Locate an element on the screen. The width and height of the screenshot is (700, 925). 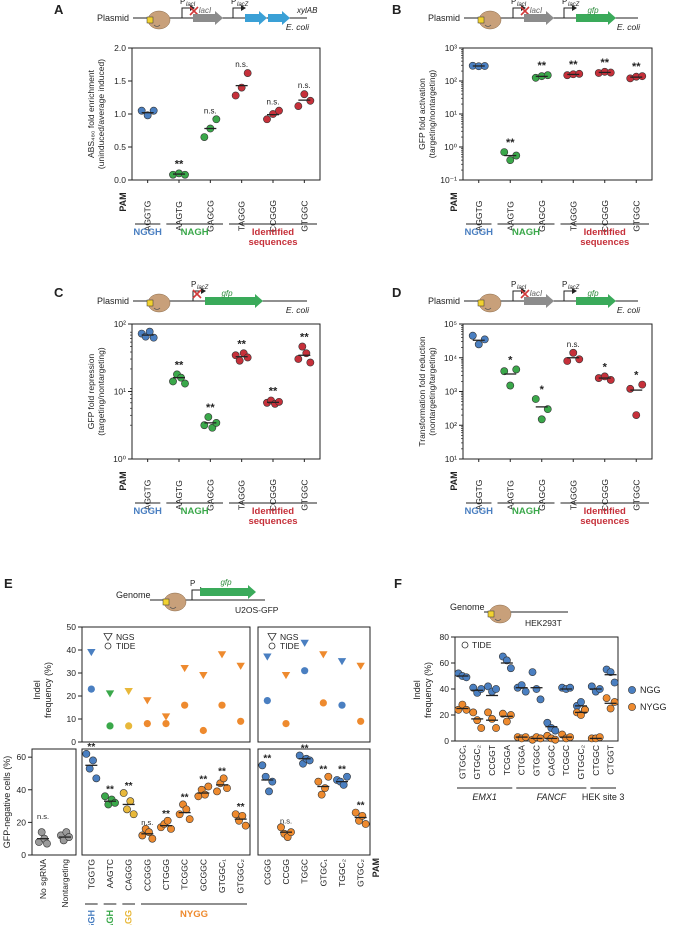
pam-tick-label: AAGTG is located at coordinates (179, 495).